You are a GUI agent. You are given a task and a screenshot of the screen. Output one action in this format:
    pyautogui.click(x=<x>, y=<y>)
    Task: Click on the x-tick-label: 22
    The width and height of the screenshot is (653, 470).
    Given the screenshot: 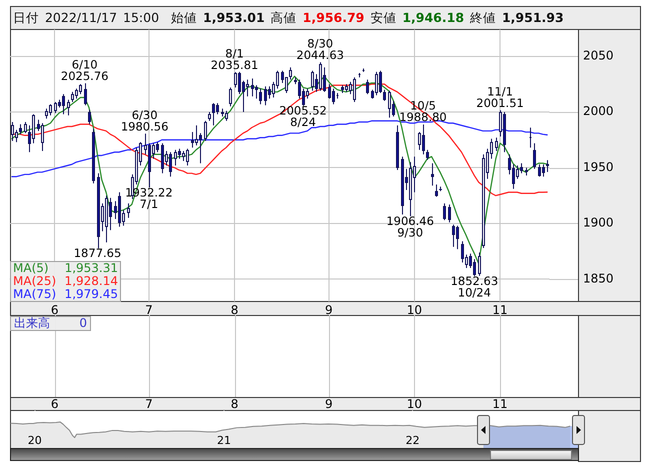 What is the action you would take?
    pyautogui.click(x=413, y=440)
    